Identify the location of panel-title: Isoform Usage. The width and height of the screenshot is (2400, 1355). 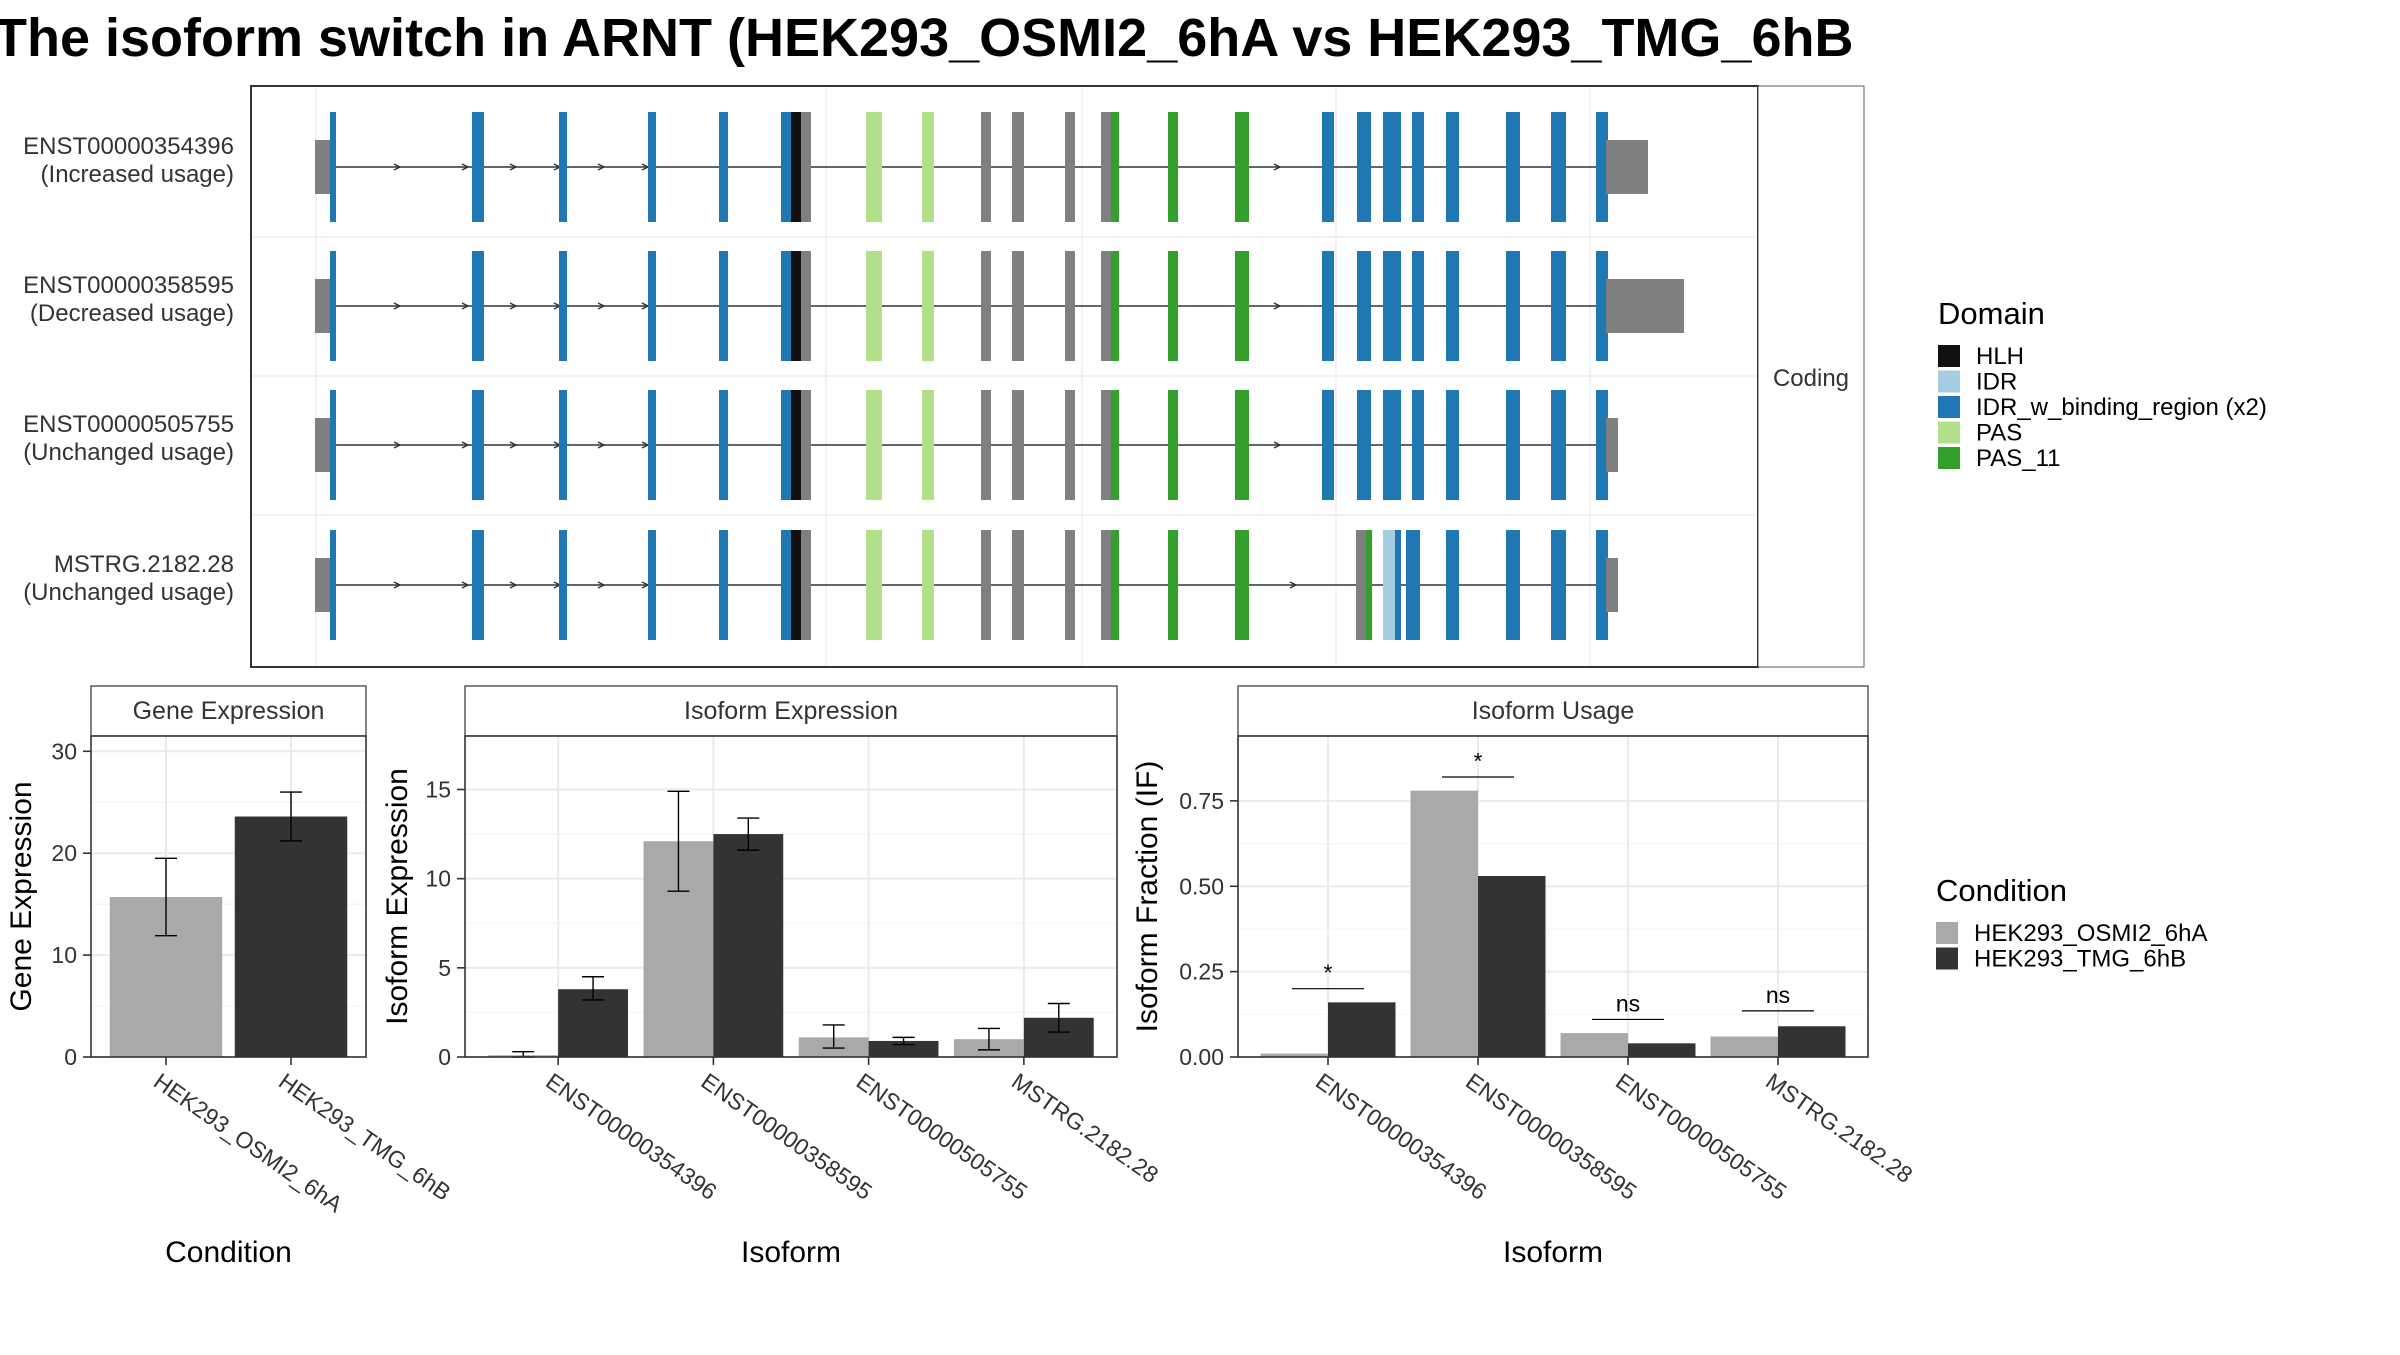
(1553, 711).